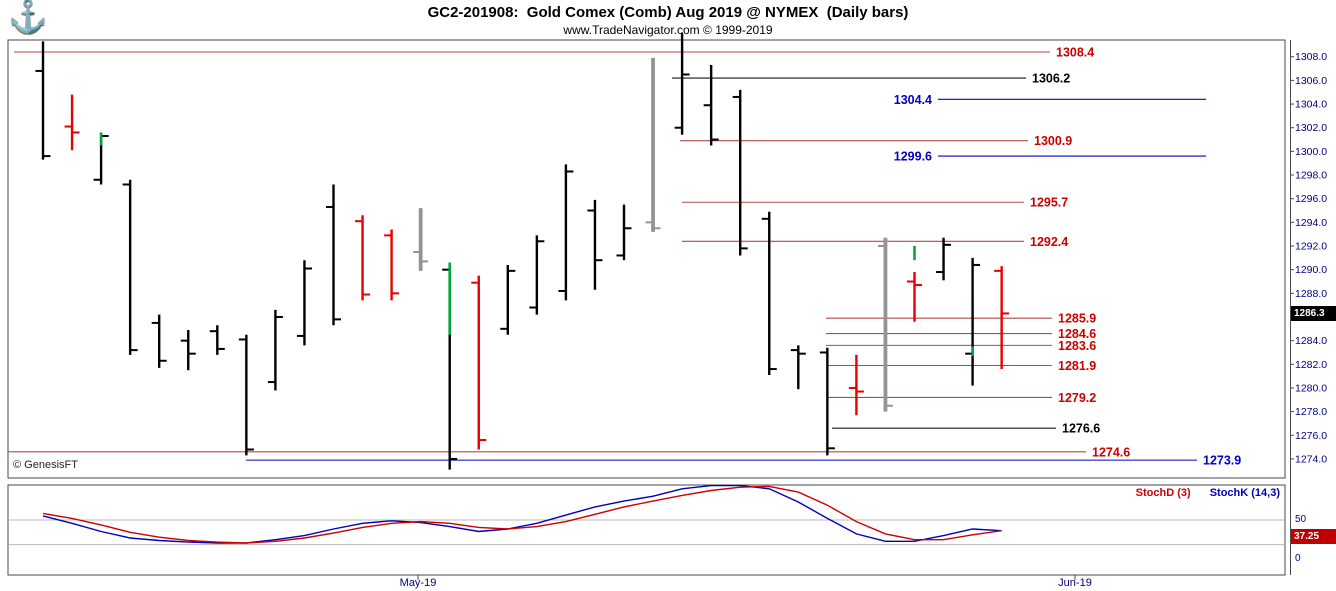 The height and width of the screenshot is (591, 1336). I want to click on price-axis-label: 1288.0, so click(1311, 294).